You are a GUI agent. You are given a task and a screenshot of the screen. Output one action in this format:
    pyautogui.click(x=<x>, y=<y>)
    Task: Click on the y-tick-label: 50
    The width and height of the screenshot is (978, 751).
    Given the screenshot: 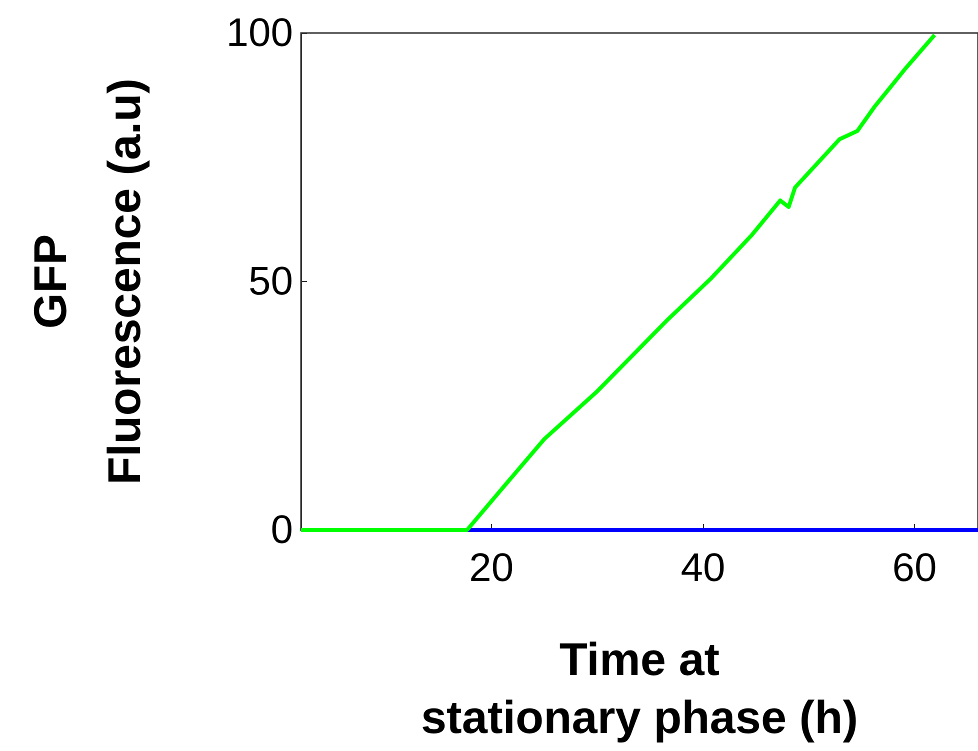 What is the action you would take?
    pyautogui.click(x=270, y=282)
    